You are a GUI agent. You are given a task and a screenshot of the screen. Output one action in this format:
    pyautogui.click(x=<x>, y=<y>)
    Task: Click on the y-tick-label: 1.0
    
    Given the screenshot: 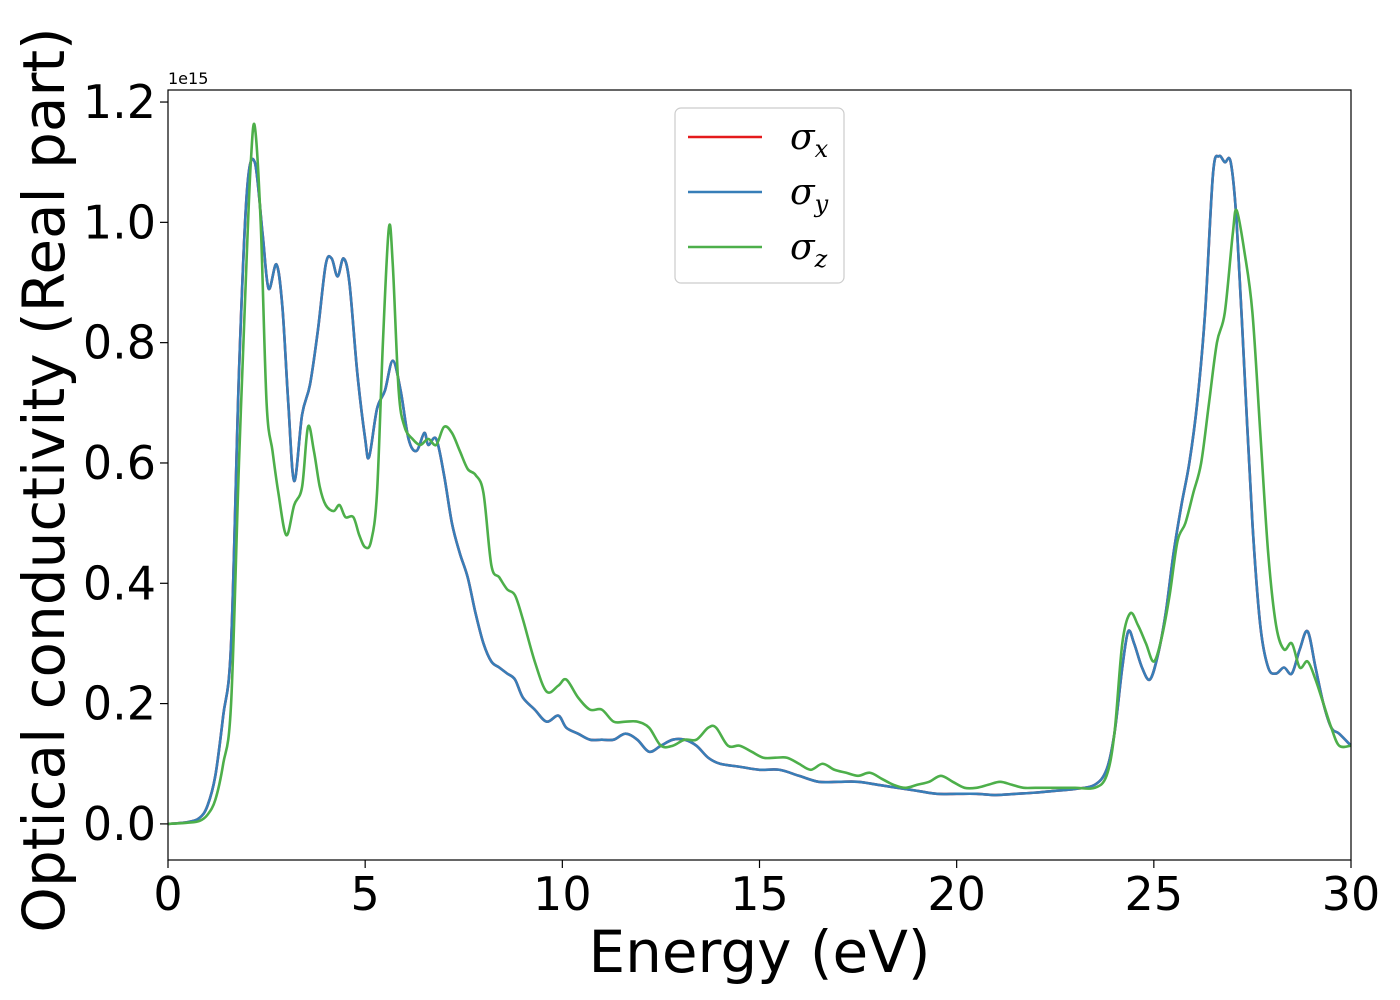 What is the action you would take?
    pyautogui.click(x=119, y=222)
    